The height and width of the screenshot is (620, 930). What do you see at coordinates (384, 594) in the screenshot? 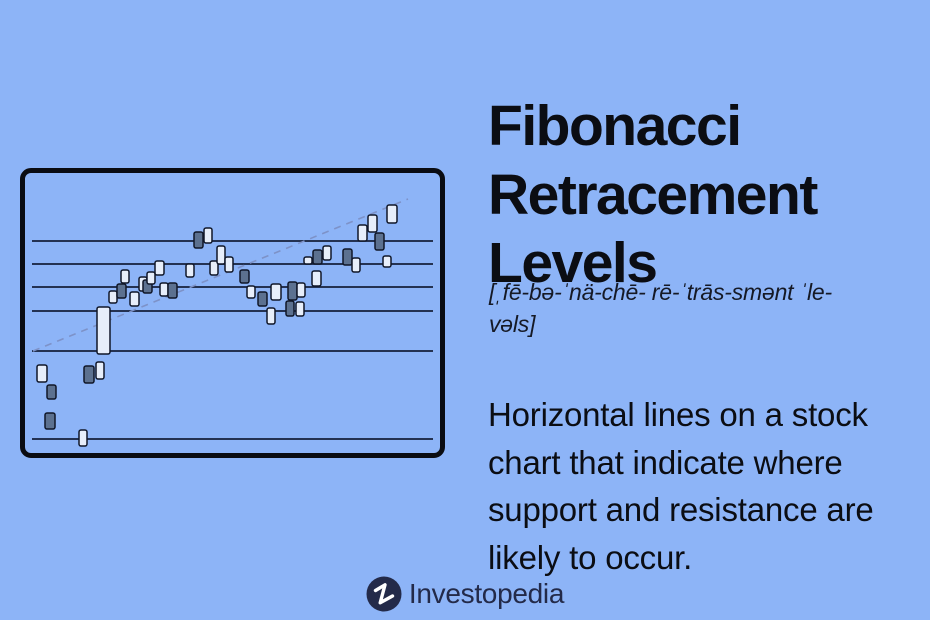
I see `investopedia-logo-icon` at bounding box center [384, 594].